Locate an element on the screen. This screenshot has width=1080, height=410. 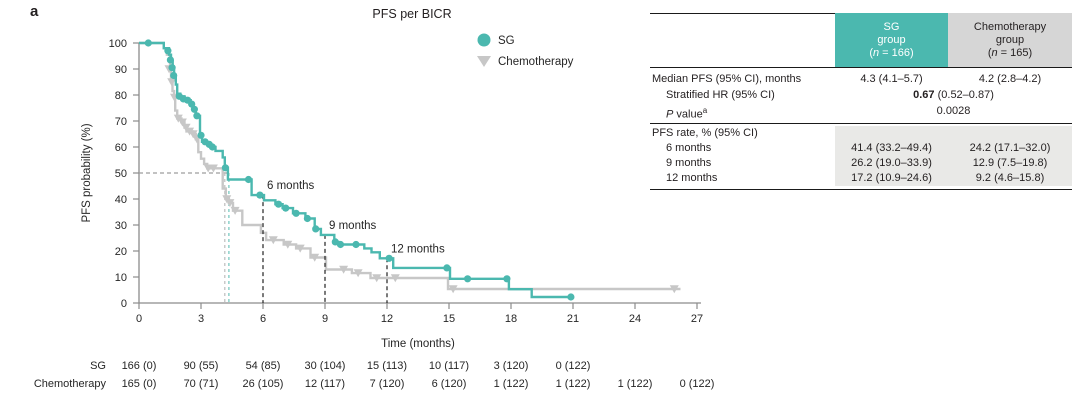
risk-count: 15 (113) is located at coordinates (387, 366).